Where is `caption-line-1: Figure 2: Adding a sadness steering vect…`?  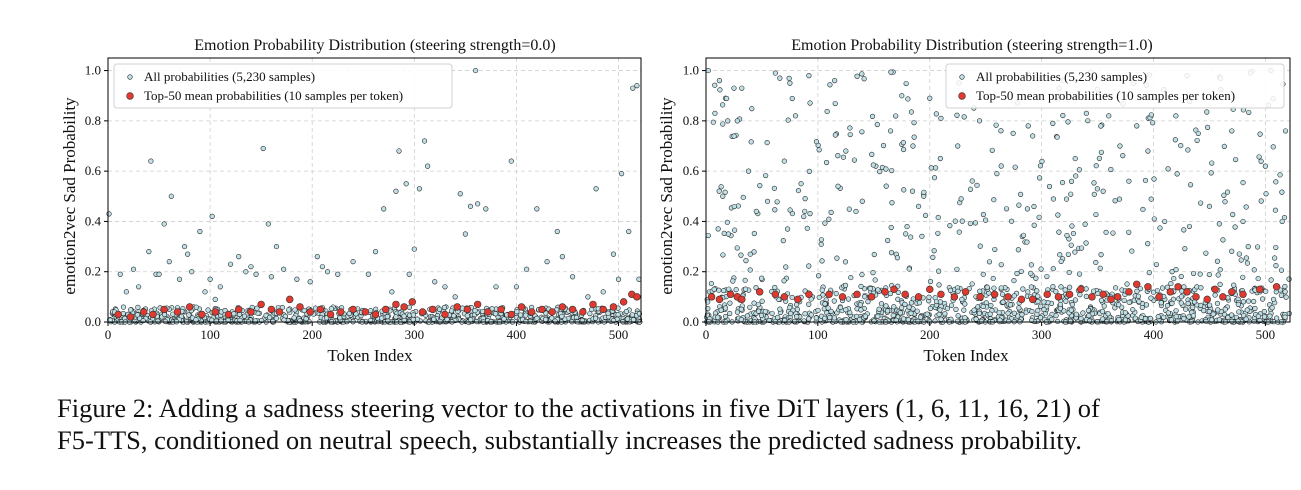
caption-line-1: Figure 2: Adding a sadness steering vect… is located at coordinates (578, 408).